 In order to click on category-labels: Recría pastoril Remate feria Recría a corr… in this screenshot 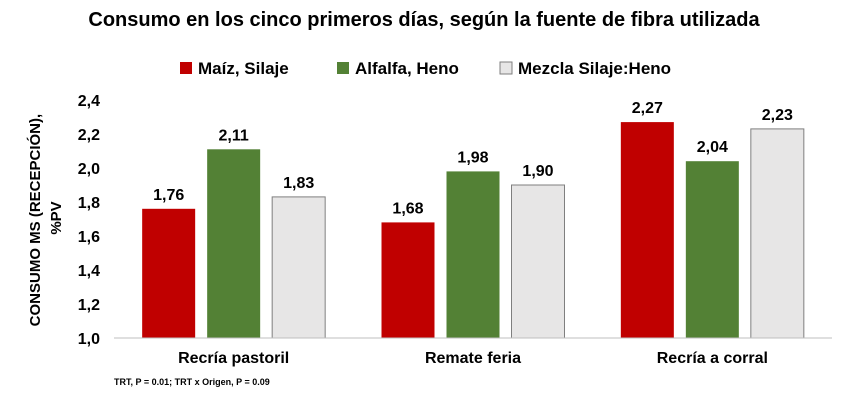, I will do `click(473, 358)`.